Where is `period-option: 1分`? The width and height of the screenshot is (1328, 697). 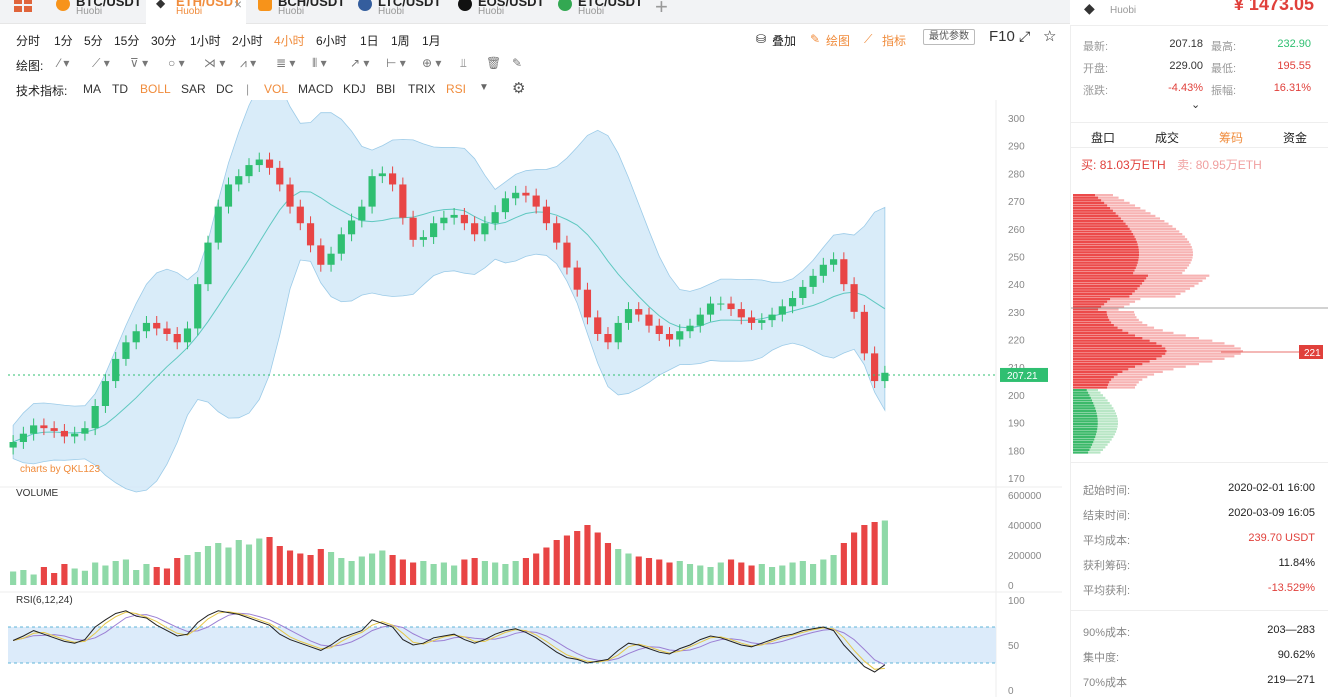 period-option: 1分 is located at coordinates (63, 41).